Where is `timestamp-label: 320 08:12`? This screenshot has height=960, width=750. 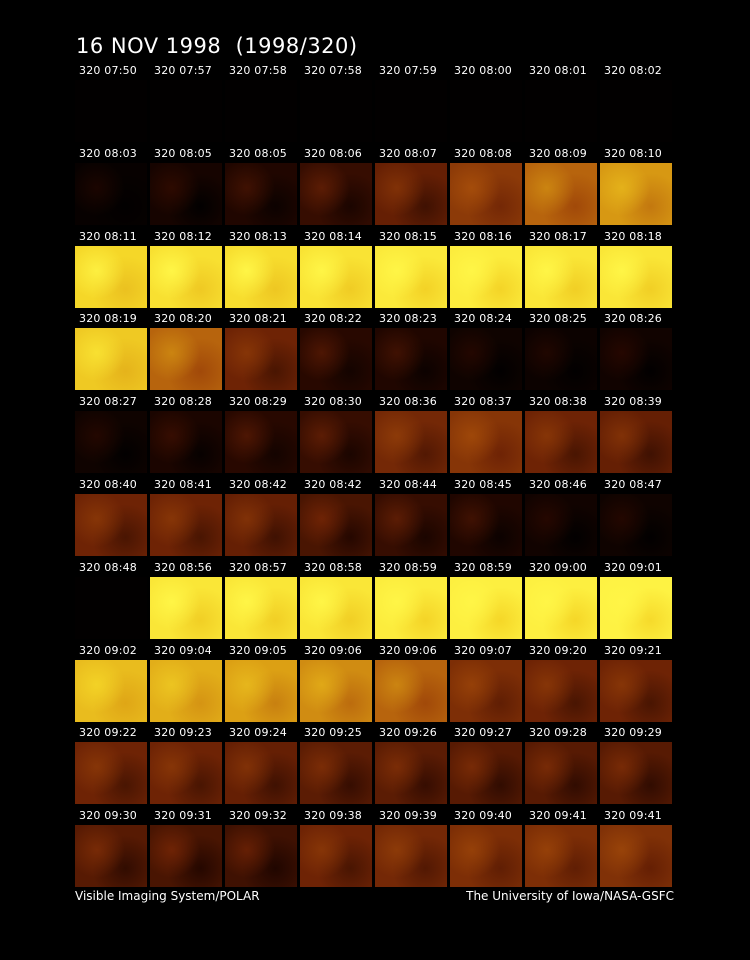
timestamp-label: 320 08:12 is located at coordinates (183, 236).